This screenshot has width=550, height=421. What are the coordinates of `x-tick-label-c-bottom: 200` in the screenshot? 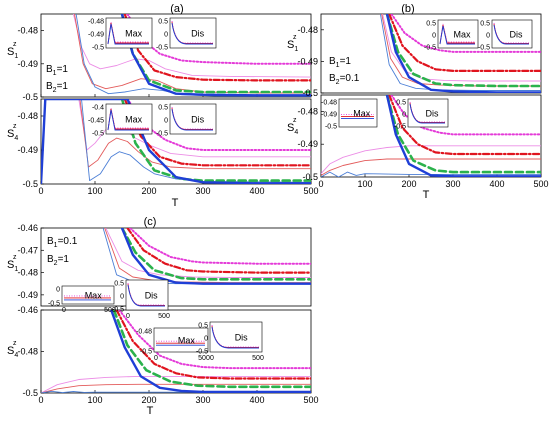 It's located at (148, 400).